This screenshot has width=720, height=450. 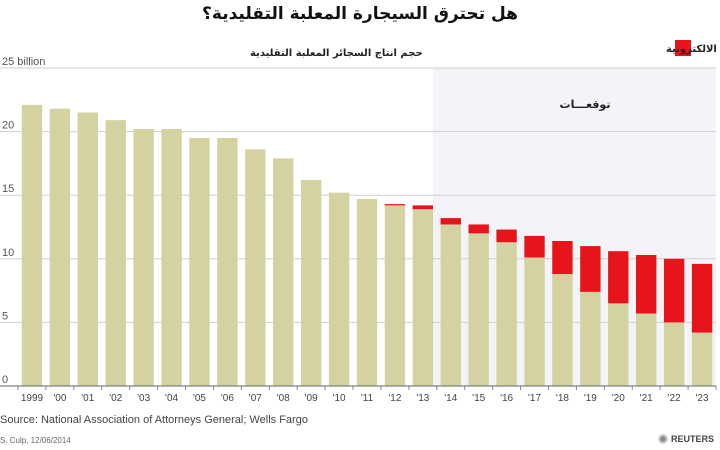 What do you see at coordinates (534, 398) in the screenshot?
I see `x-tick-label: '17` at bounding box center [534, 398].